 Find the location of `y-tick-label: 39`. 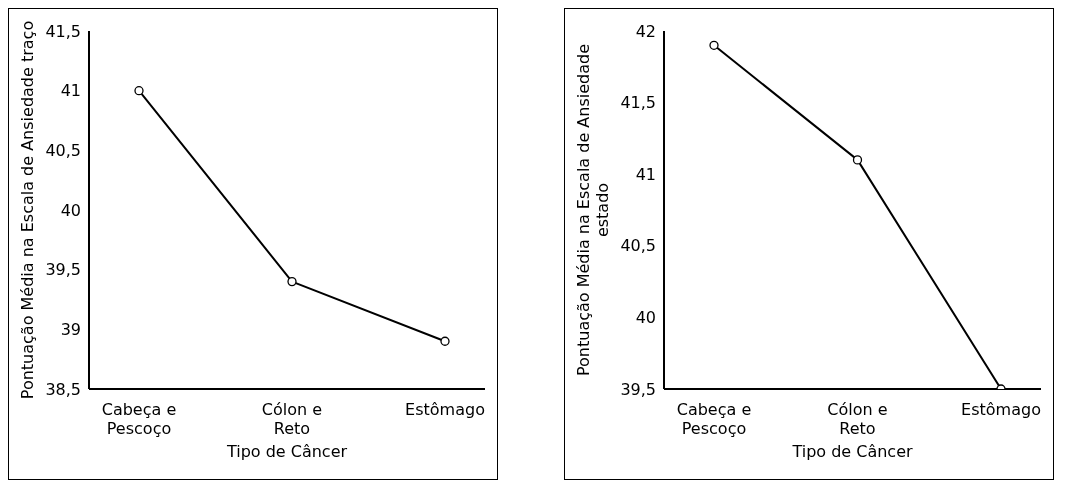

y-tick-label: 39 is located at coordinates (70, 330).